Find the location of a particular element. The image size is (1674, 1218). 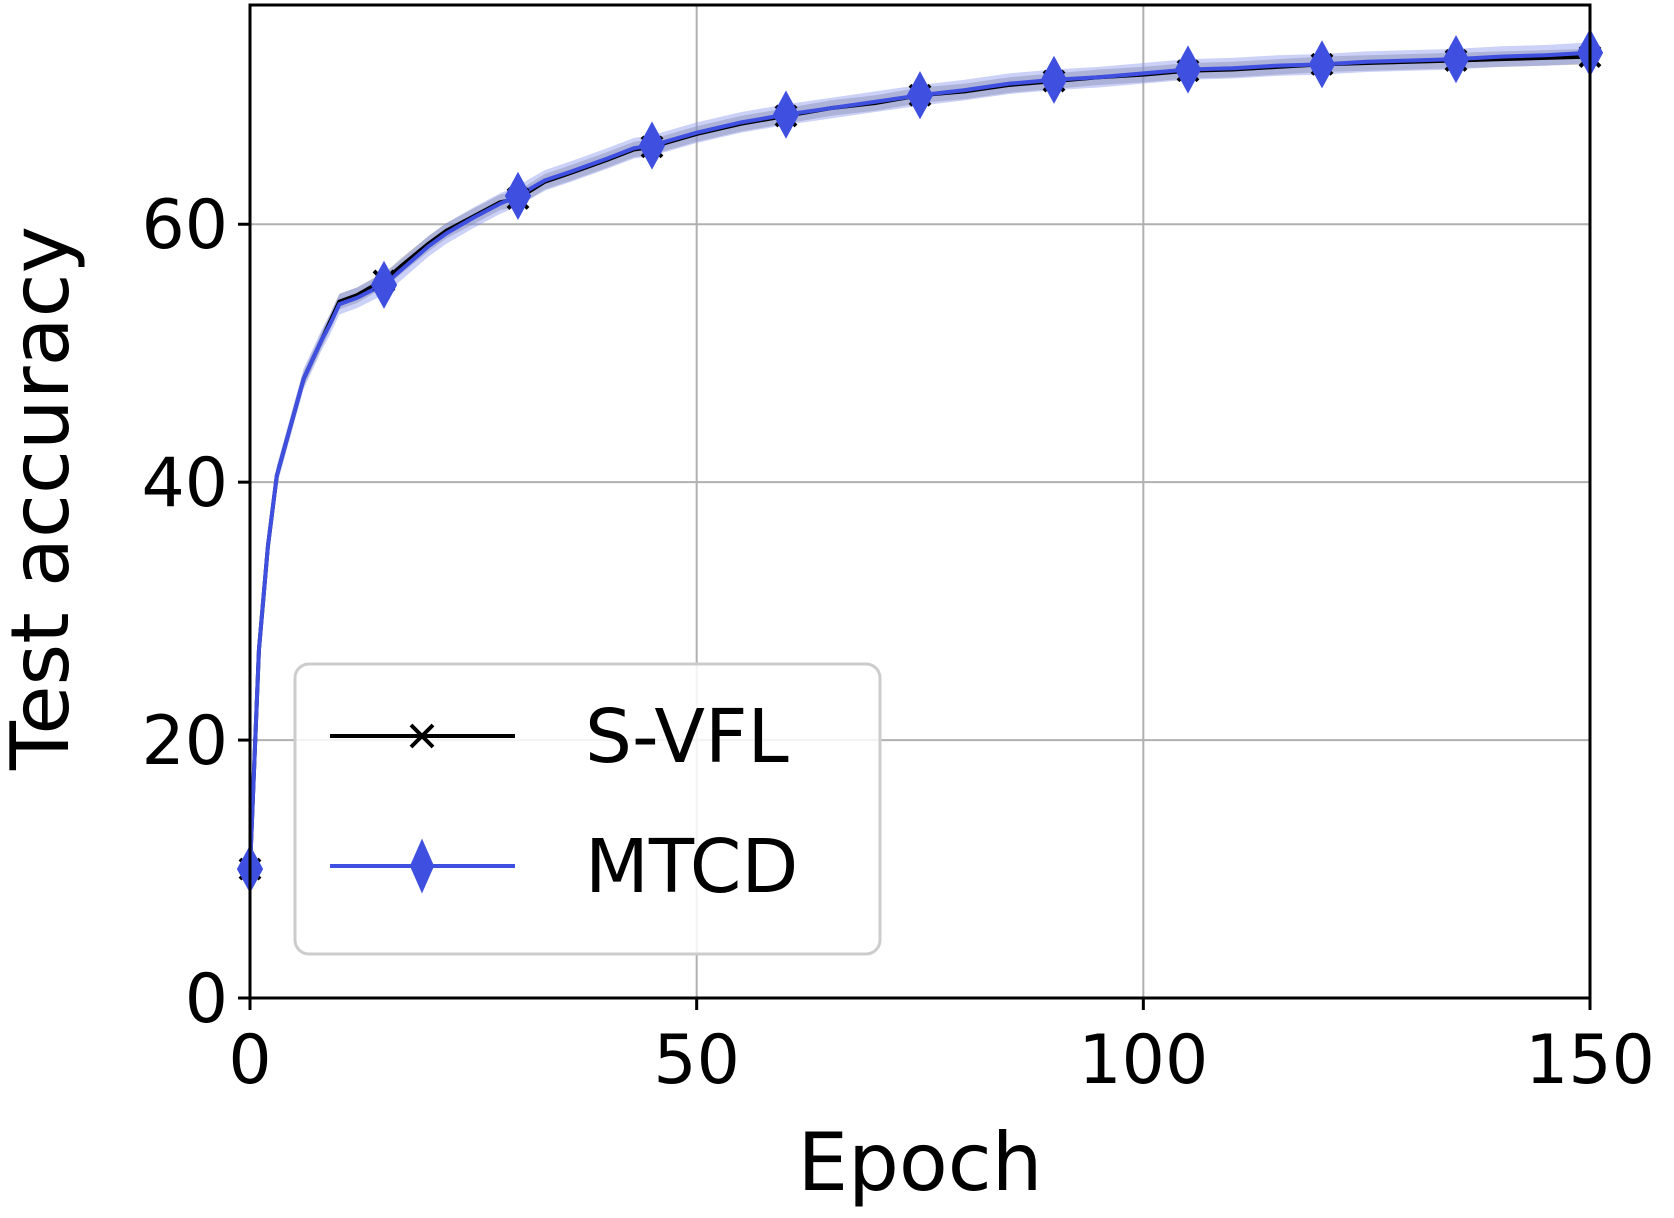

x-tick-label: 0 is located at coordinates (249, 1060).